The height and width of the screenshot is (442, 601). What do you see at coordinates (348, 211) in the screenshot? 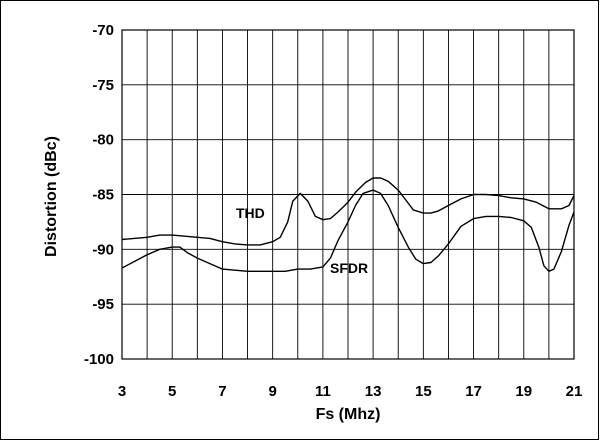
I see `series-line-thd` at bounding box center [348, 211].